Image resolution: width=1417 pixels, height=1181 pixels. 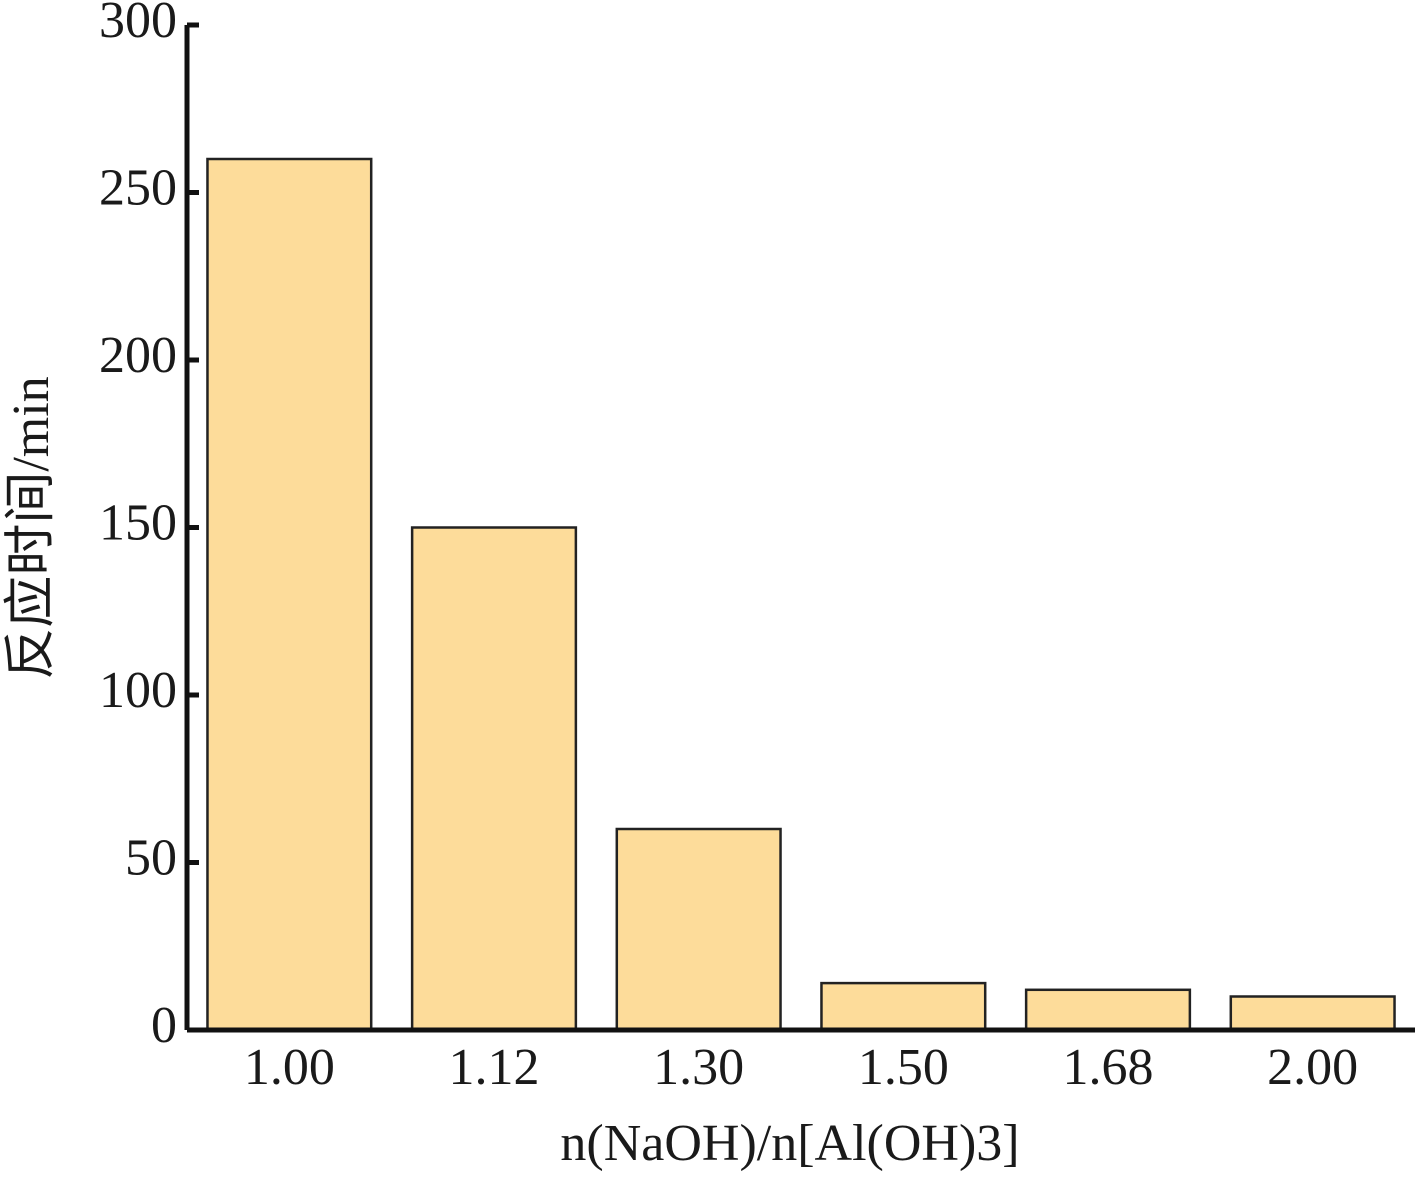 I want to click on x-axis-label: n(NaOH)/n[Al(OH)3], so click(x=789, y=1143).